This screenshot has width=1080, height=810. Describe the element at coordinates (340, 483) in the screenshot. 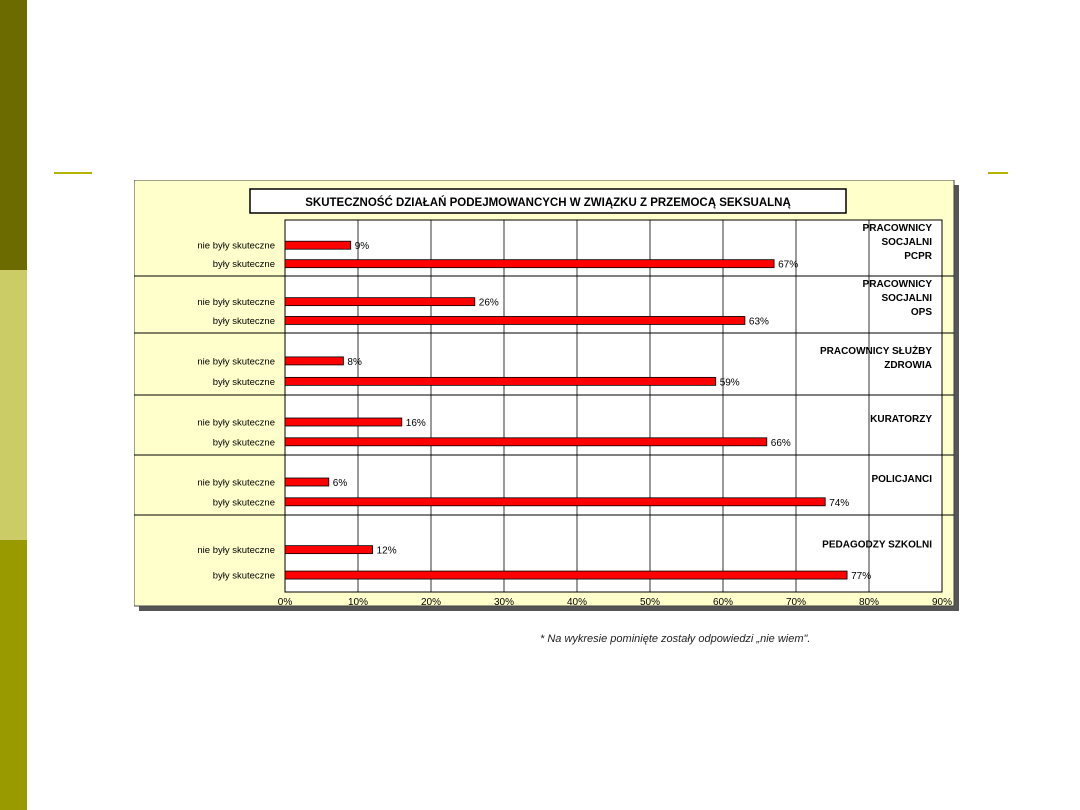

I see `bar-value-label: 6%` at that location.